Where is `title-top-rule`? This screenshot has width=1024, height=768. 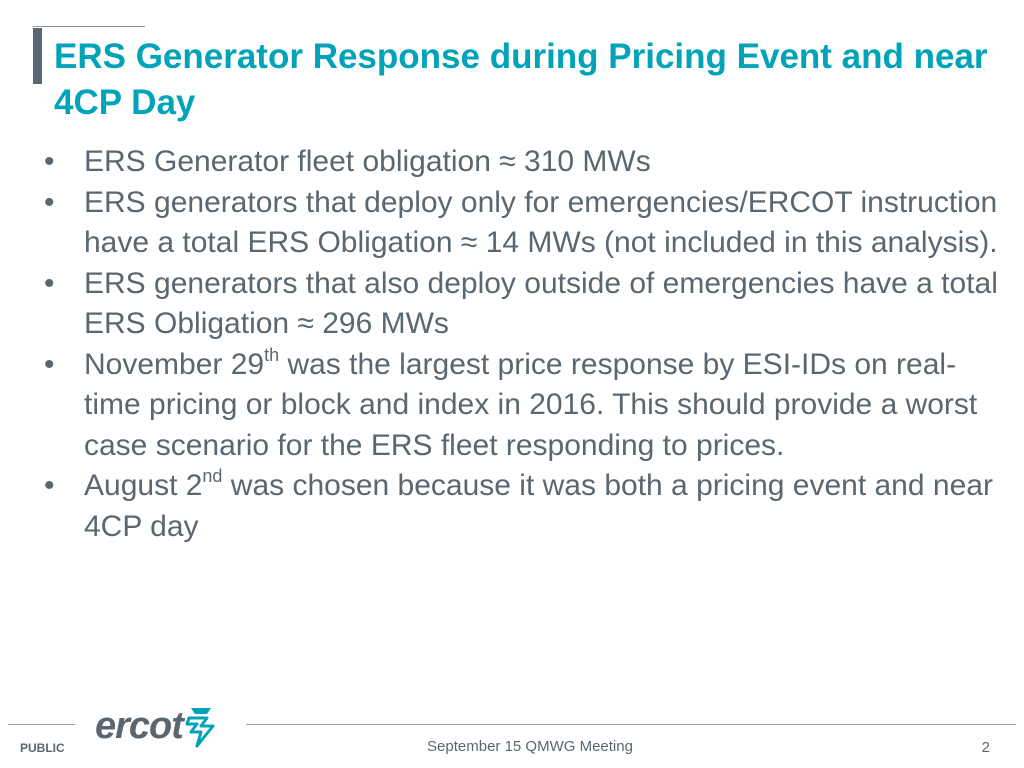 title-top-rule is located at coordinates (89, 26).